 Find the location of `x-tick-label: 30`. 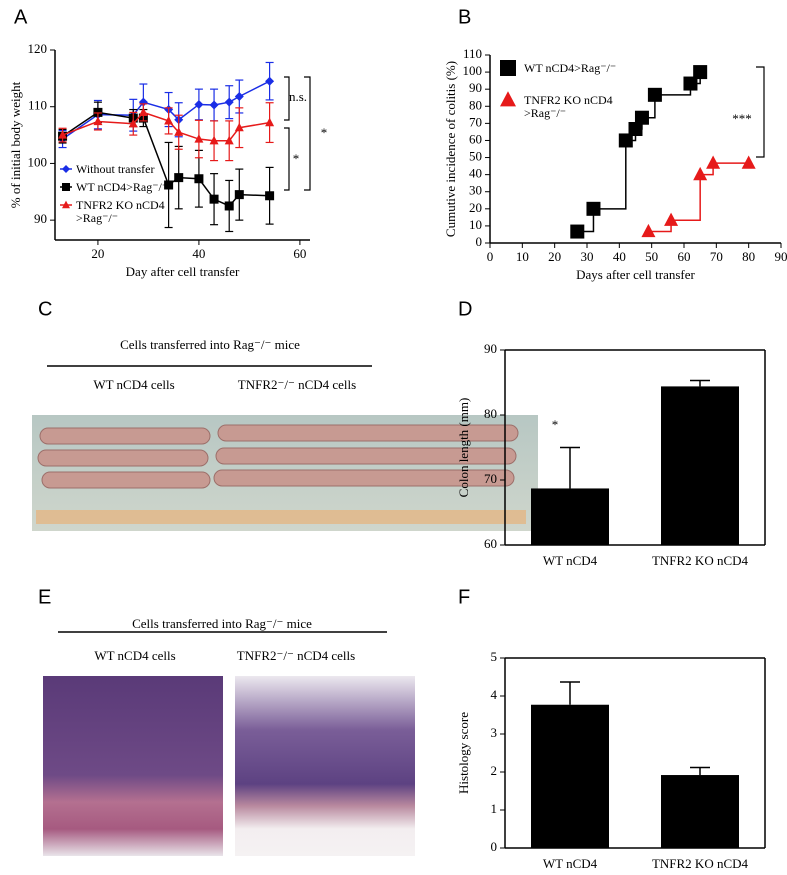

x-tick-label: 30 is located at coordinates (587, 256).